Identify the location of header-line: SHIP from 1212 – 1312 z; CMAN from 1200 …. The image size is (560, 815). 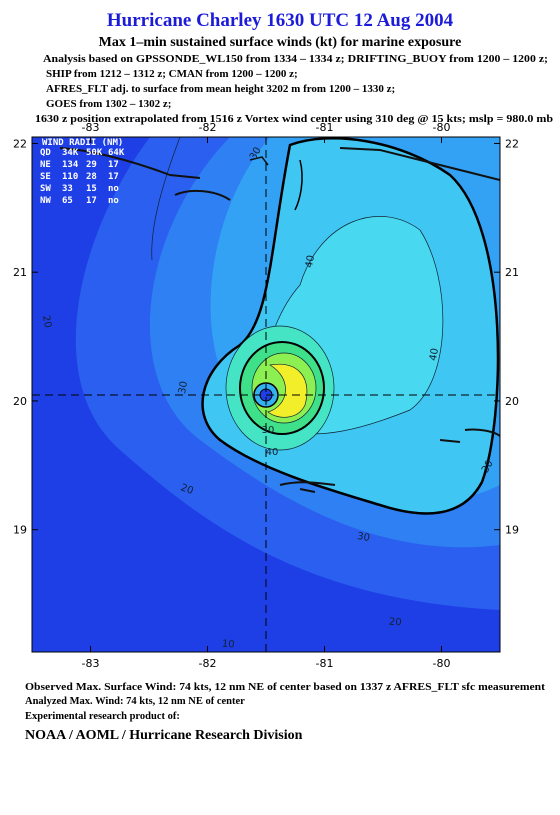
(172, 74).